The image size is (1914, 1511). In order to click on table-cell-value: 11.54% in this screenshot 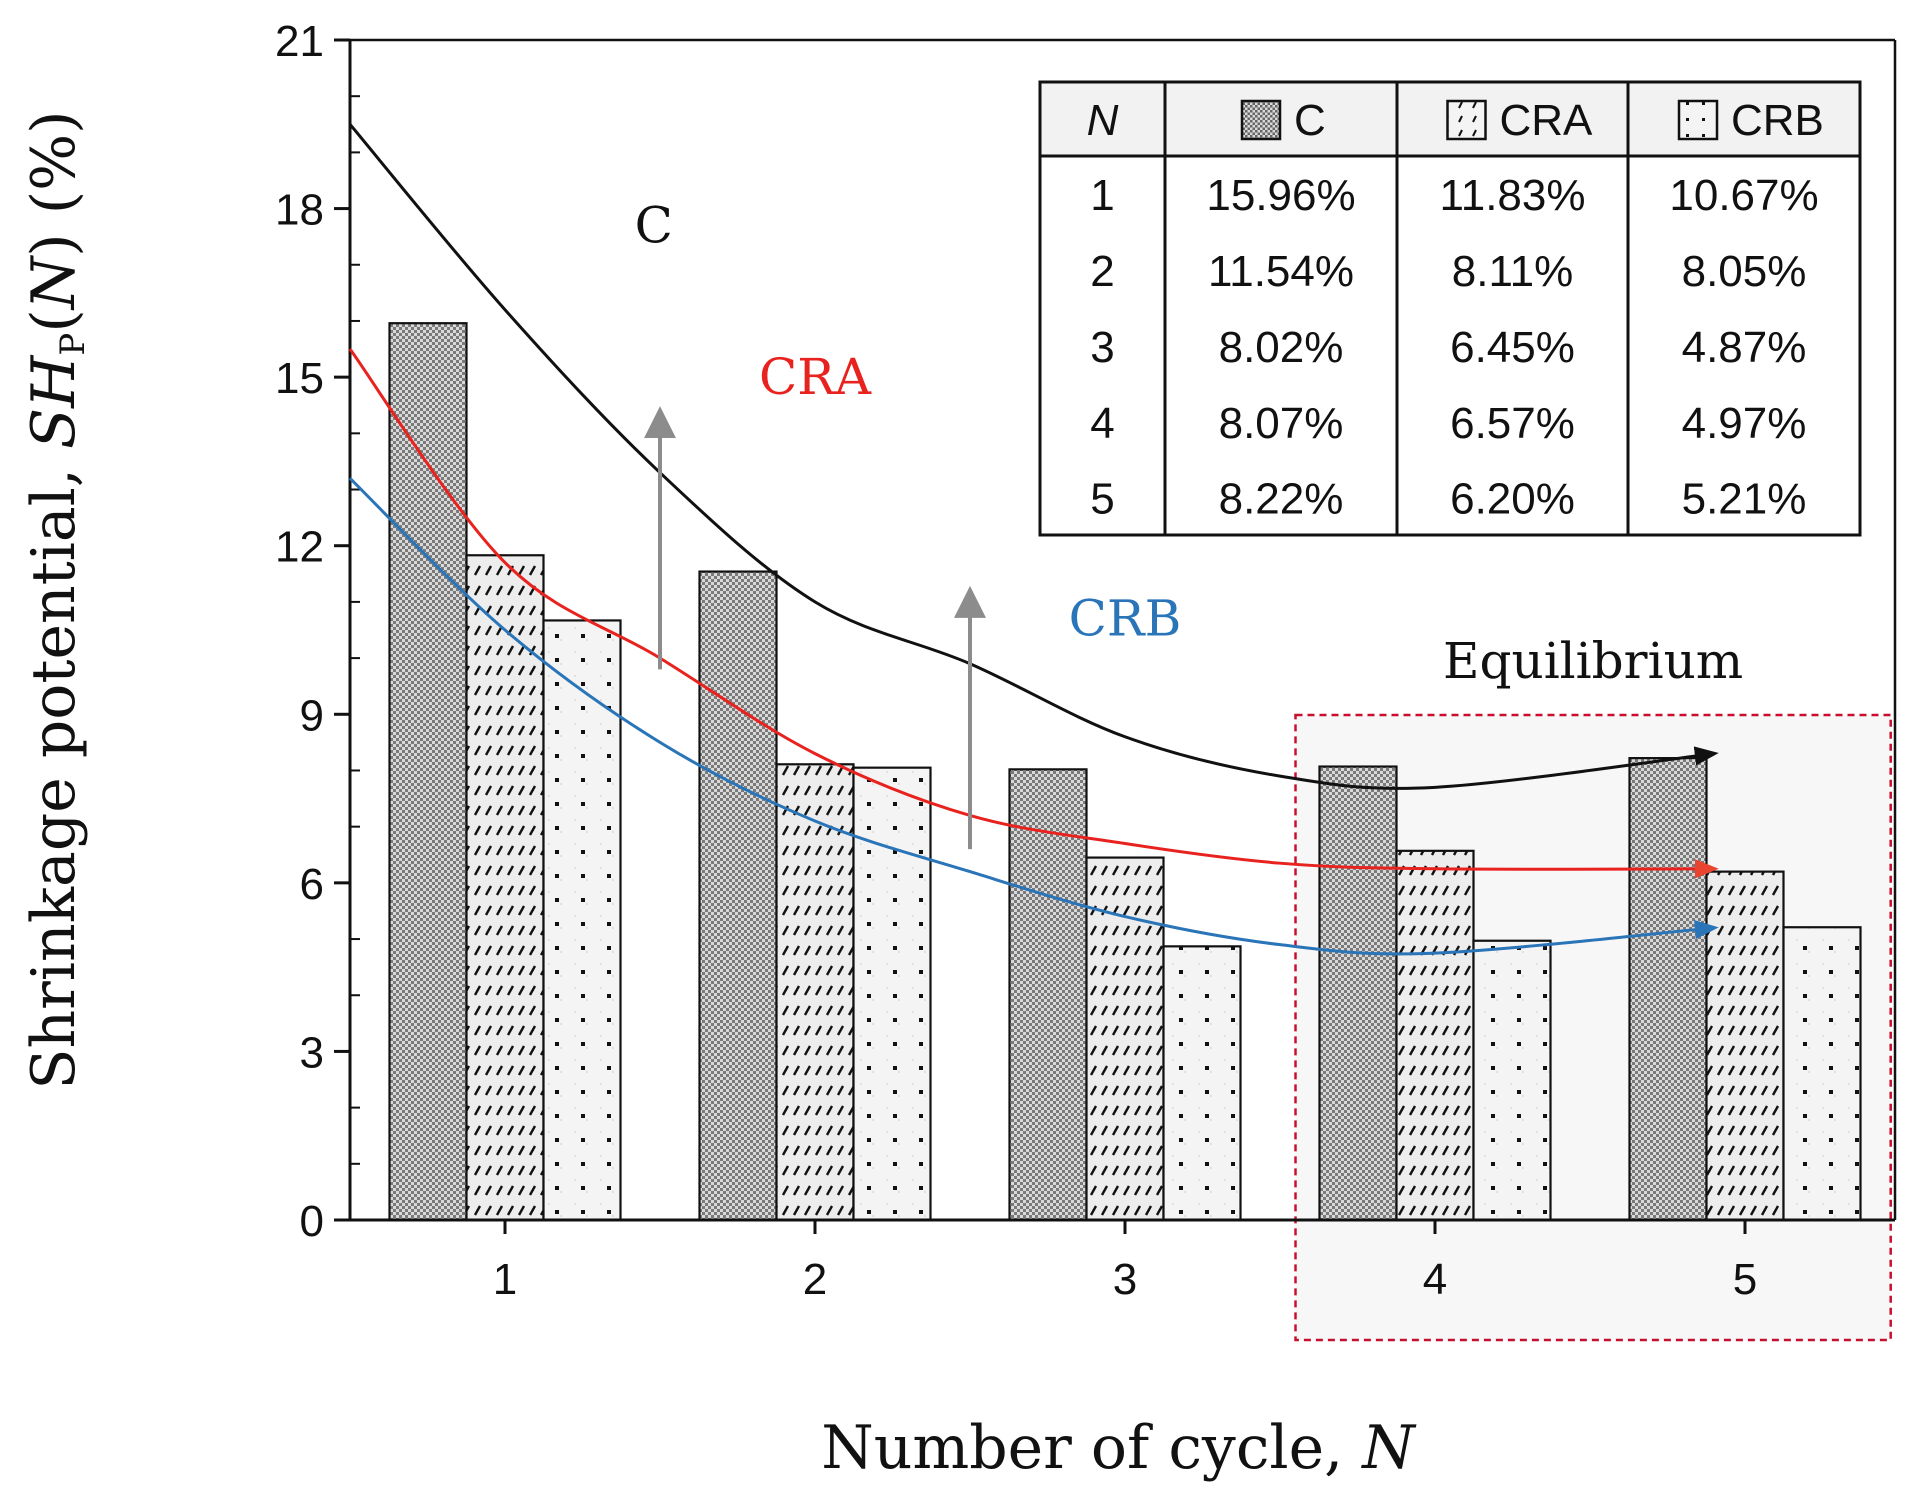, I will do `click(1281, 271)`.